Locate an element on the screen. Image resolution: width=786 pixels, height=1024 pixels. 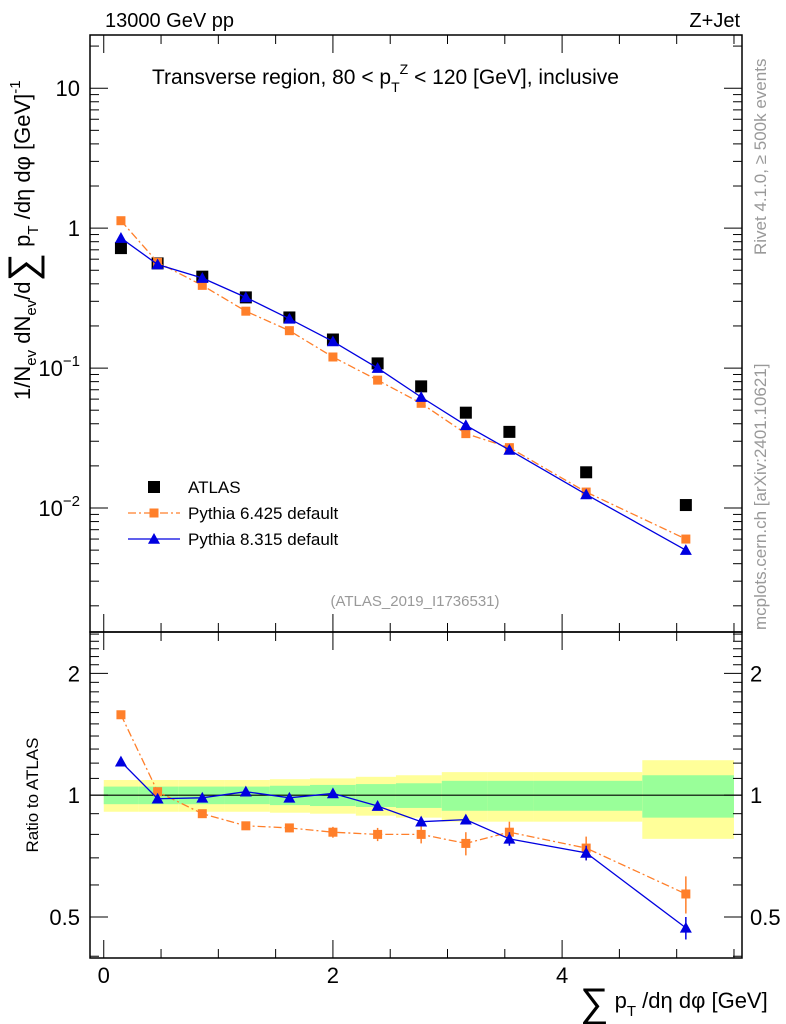
y-tick-label-base: 1 is located at coordinates (74, 228).